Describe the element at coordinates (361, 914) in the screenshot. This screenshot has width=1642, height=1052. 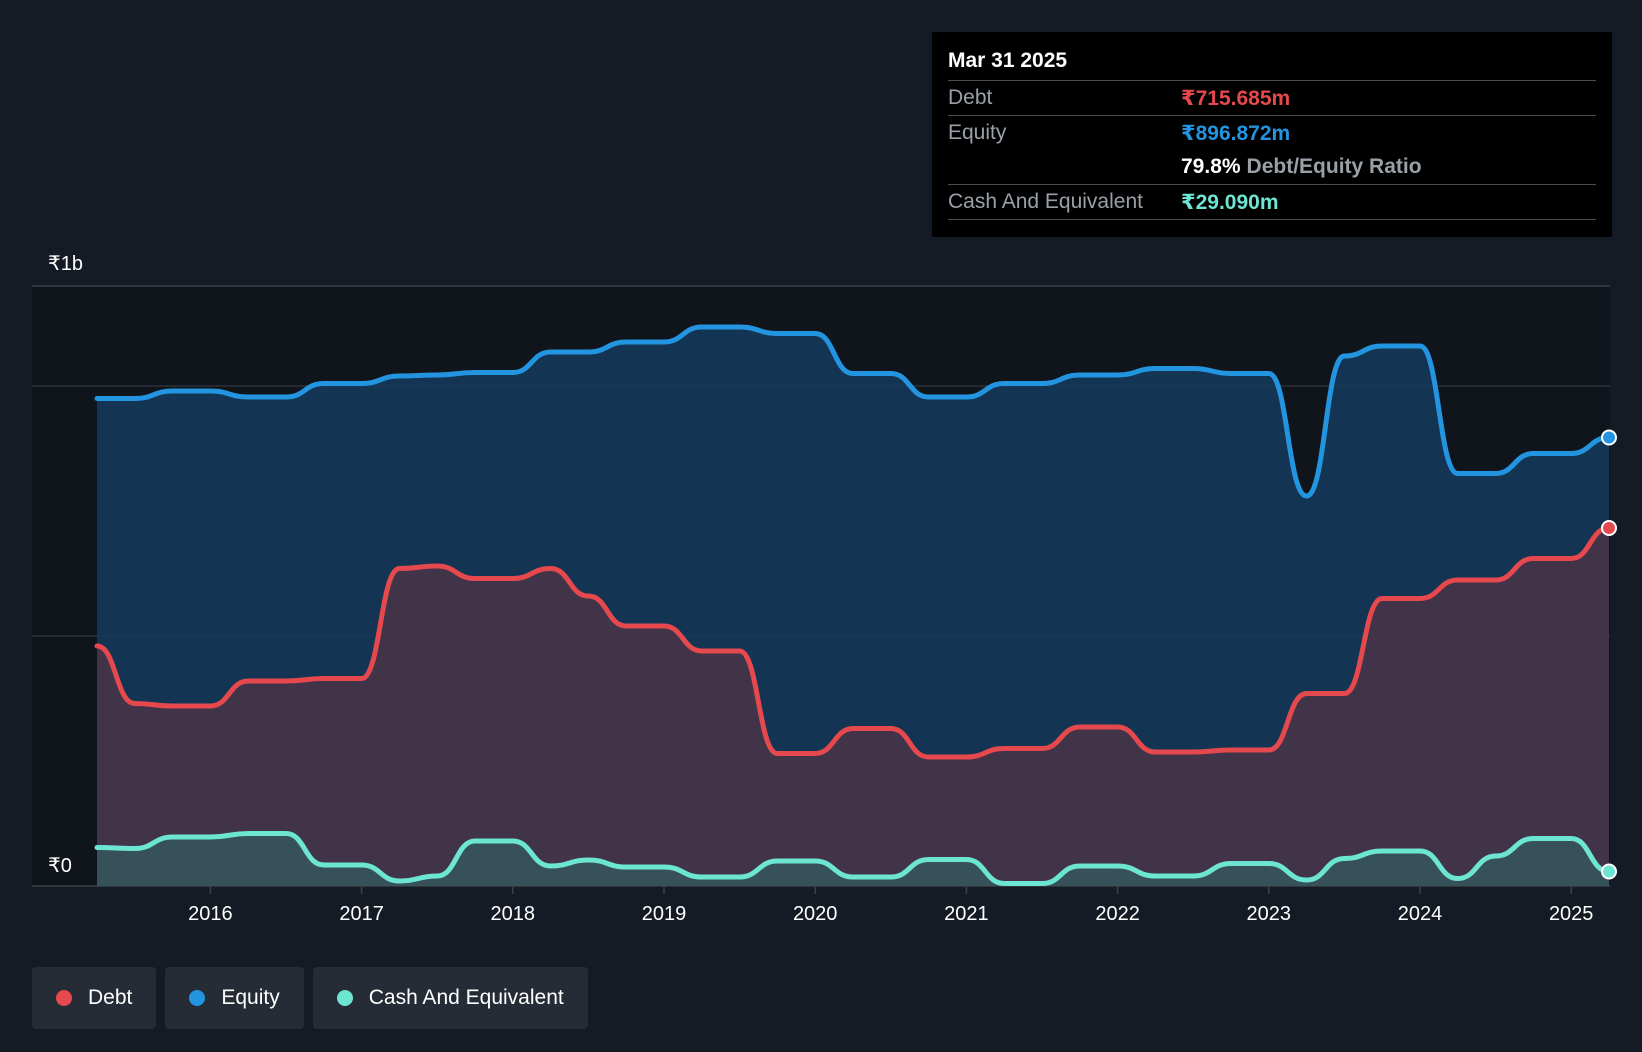
I see `x-tick-label: 2017` at that location.